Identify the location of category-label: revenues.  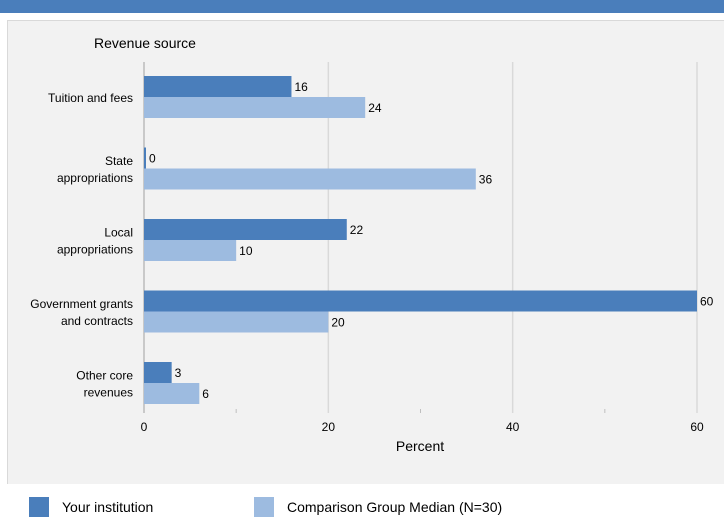
(108, 393).